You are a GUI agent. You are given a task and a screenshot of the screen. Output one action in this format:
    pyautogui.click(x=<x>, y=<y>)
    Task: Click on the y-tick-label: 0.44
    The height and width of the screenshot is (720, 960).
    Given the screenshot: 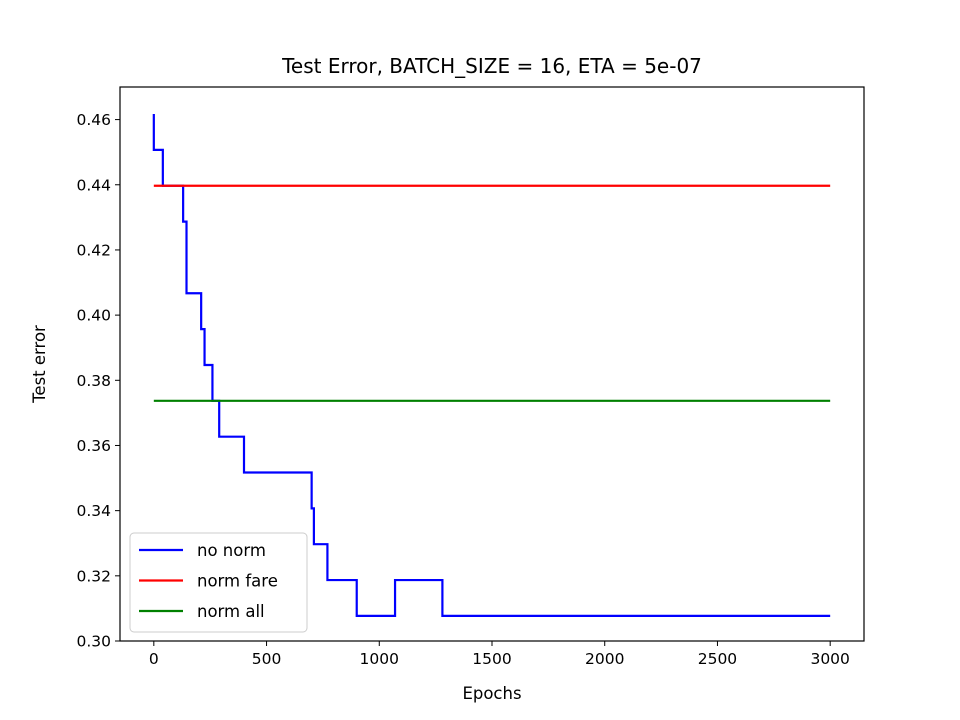 What is the action you would take?
    pyautogui.click(x=93, y=185)
    